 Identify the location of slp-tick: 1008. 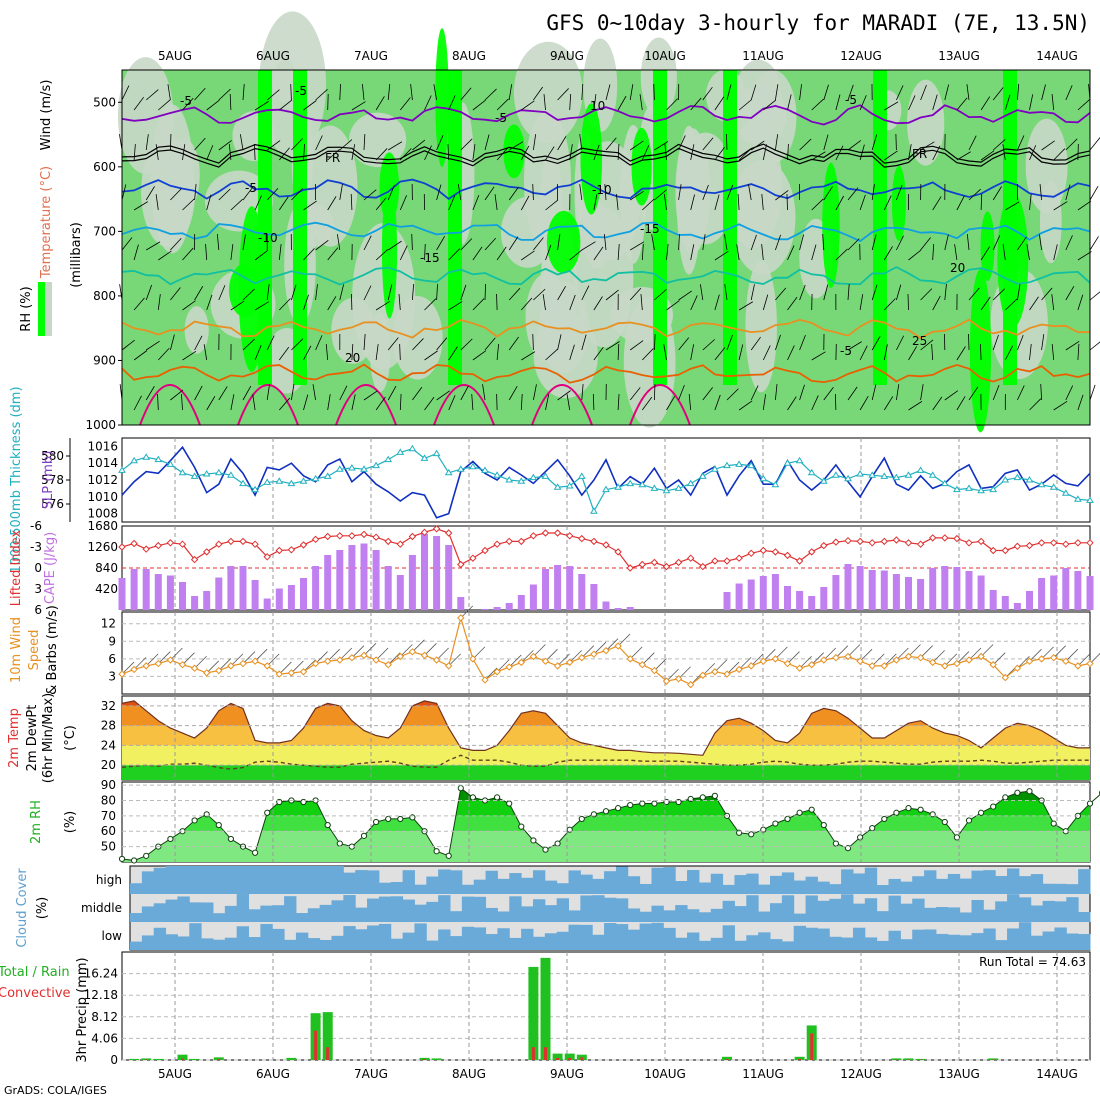
(102, 514).